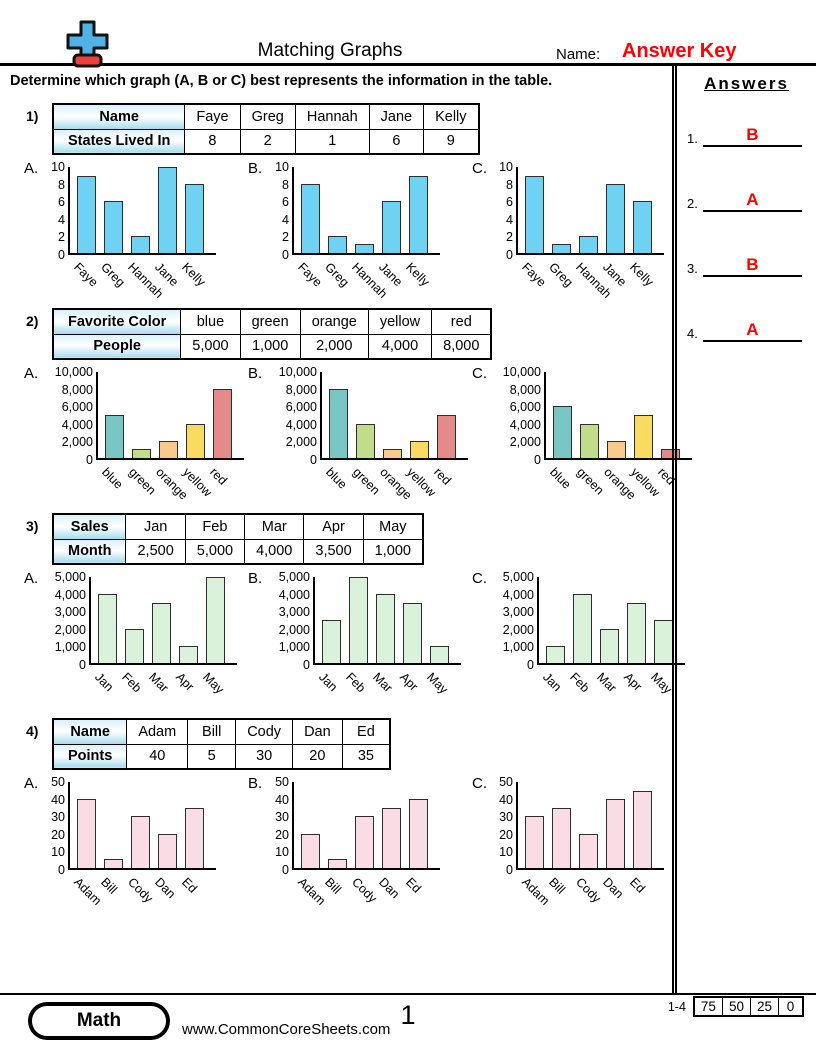  I want to click on answer-value: A, so click(752, 329).